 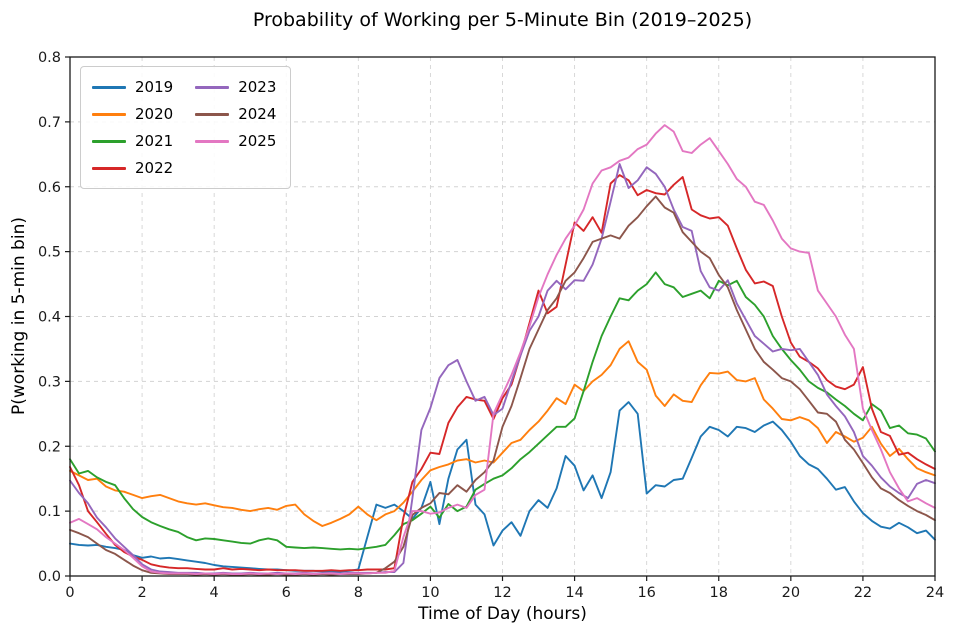 What do you see at coordinates (502, 593) in the screenshot?
I see `x-tick-label: 12` at bounding box center [502, 593].